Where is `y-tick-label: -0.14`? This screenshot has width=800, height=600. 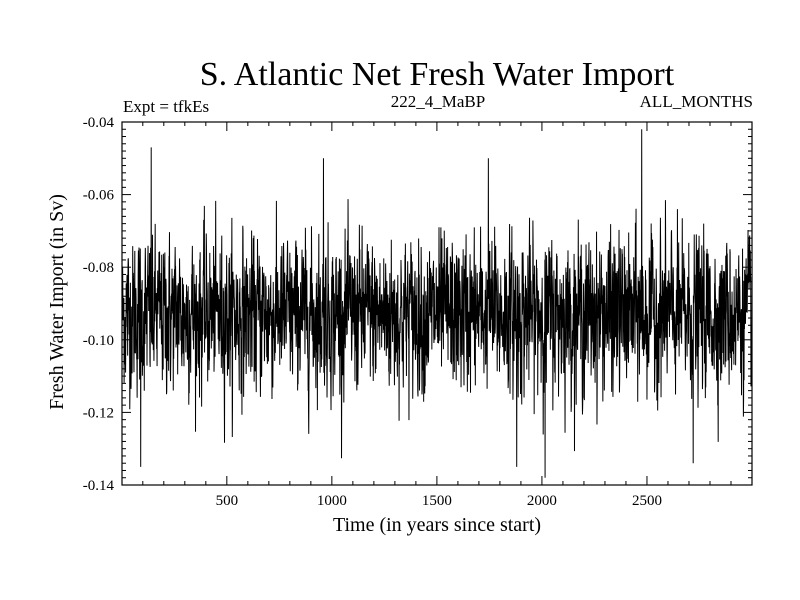 y-tick-label: -0.14 is located at coordinates (99, 486).